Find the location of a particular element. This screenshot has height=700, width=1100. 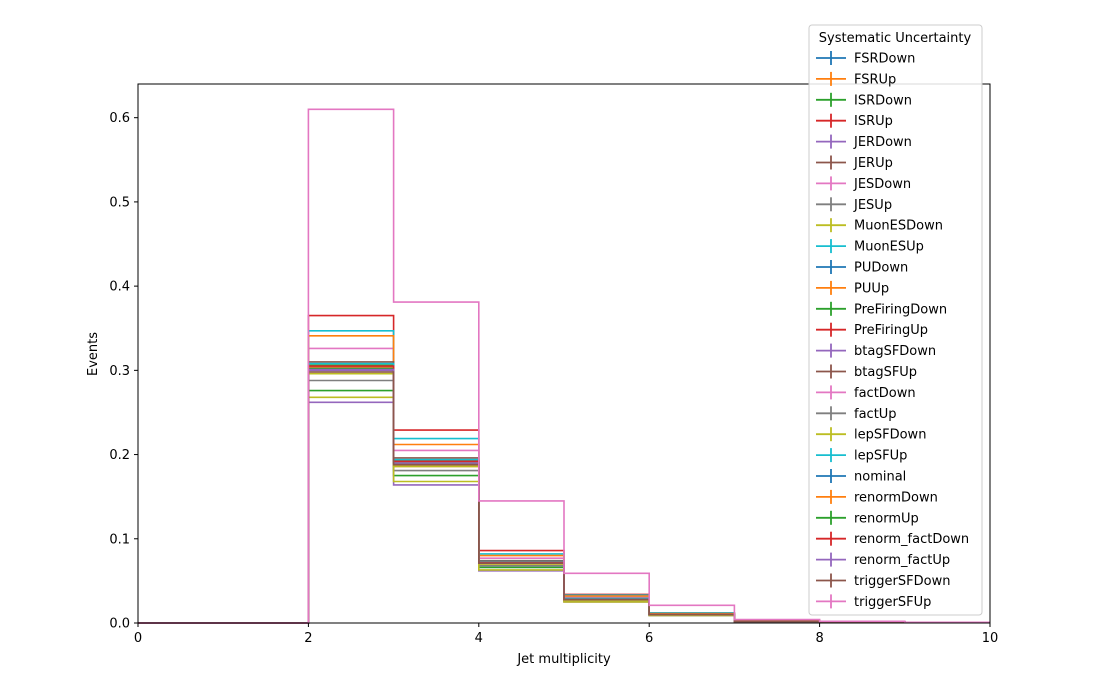

legend-item-ISRDown: ISRDown is located at coordinates (864, 100).